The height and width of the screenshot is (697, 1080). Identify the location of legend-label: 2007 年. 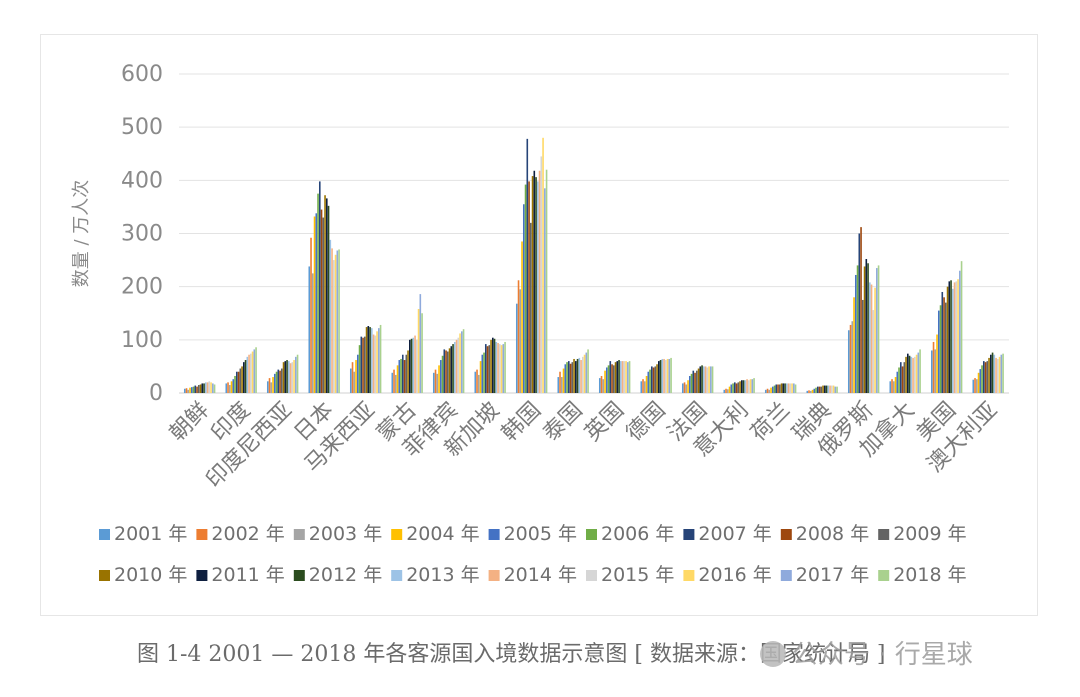
(734, 534).